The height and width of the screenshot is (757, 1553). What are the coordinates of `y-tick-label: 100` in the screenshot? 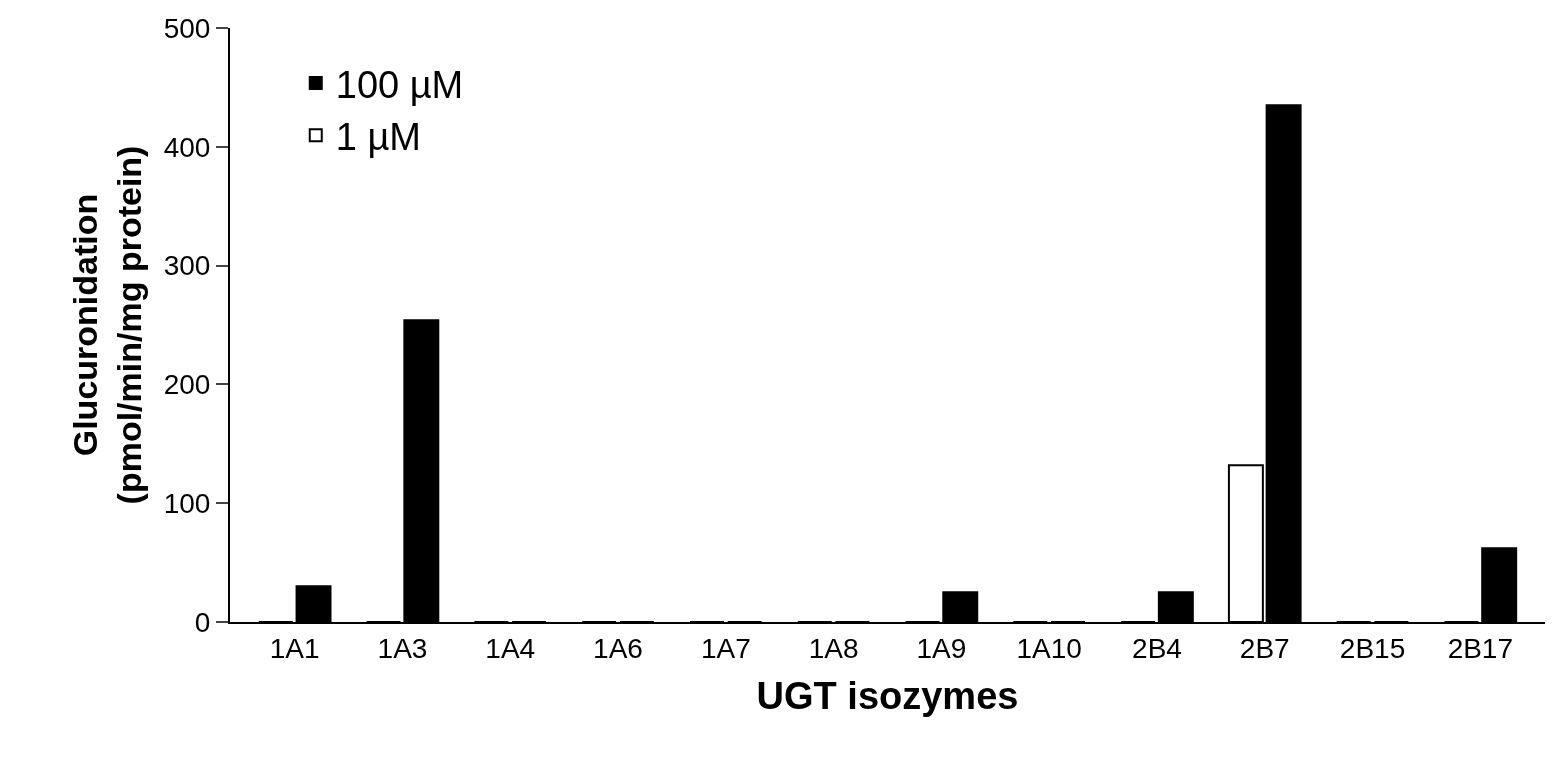 It's located at (187, 503).